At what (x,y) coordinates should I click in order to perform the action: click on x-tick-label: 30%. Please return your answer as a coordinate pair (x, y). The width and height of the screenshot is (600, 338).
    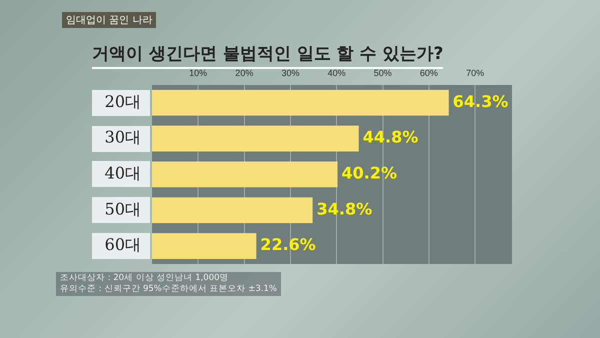
    Looking at the image, I should click on (290, 73).